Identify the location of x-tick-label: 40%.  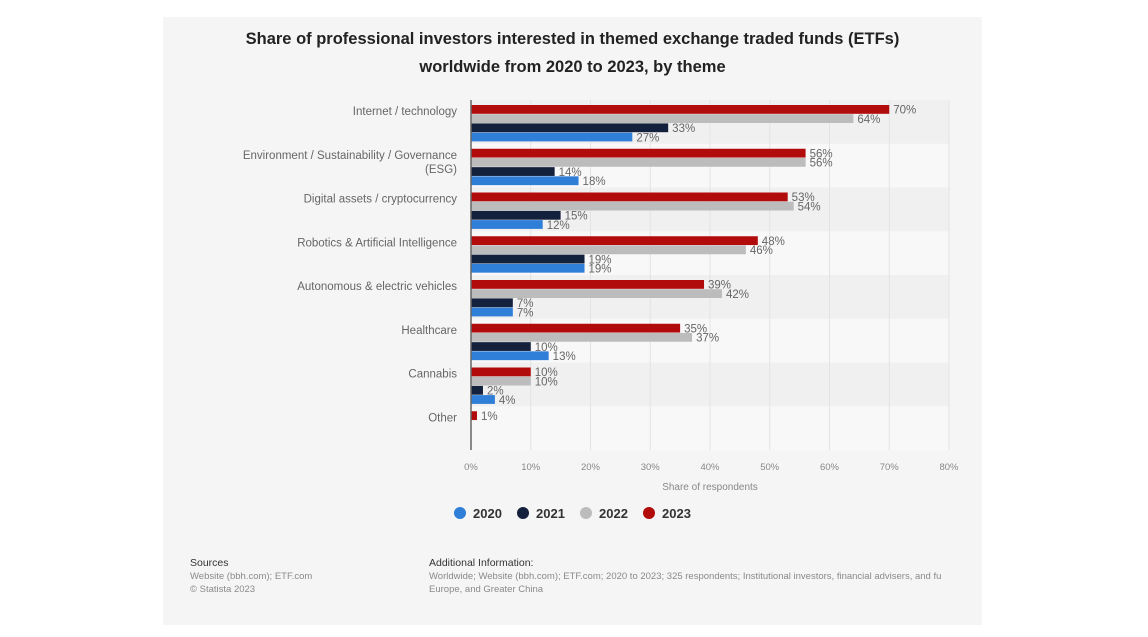
(710, 467).